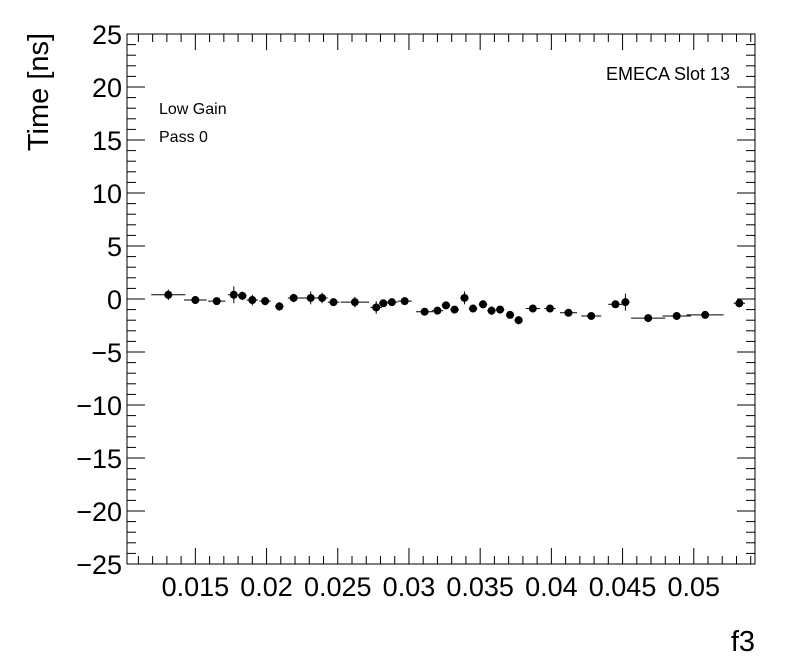  What do you see at coordinates (114, 247) in the screenshot?
I see `y-tick-label: 5` at bounding box center [114, 247].